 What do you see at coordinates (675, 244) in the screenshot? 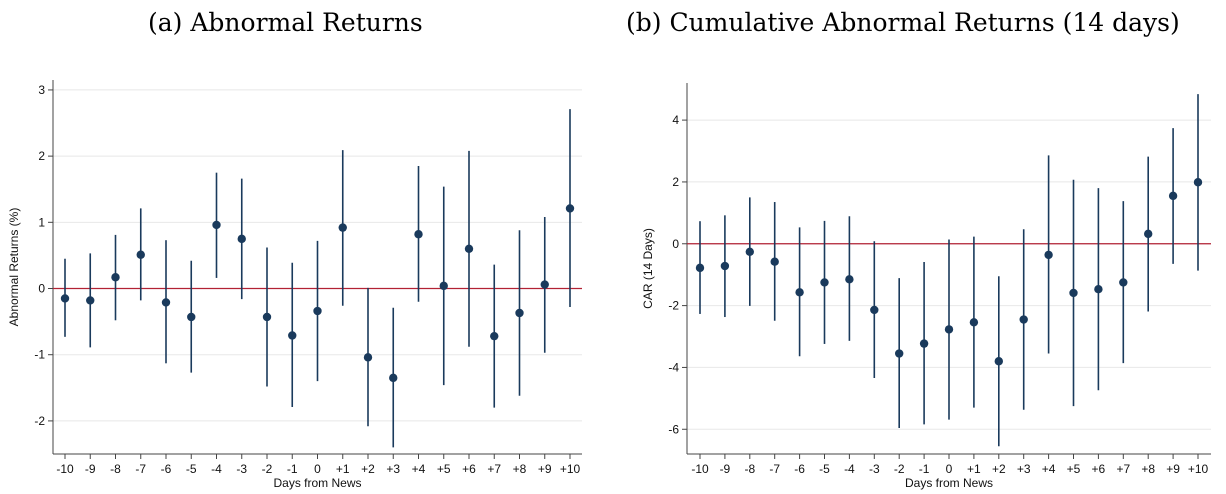
I see `y-tick-label: 0` at bounding box center [675, 244].